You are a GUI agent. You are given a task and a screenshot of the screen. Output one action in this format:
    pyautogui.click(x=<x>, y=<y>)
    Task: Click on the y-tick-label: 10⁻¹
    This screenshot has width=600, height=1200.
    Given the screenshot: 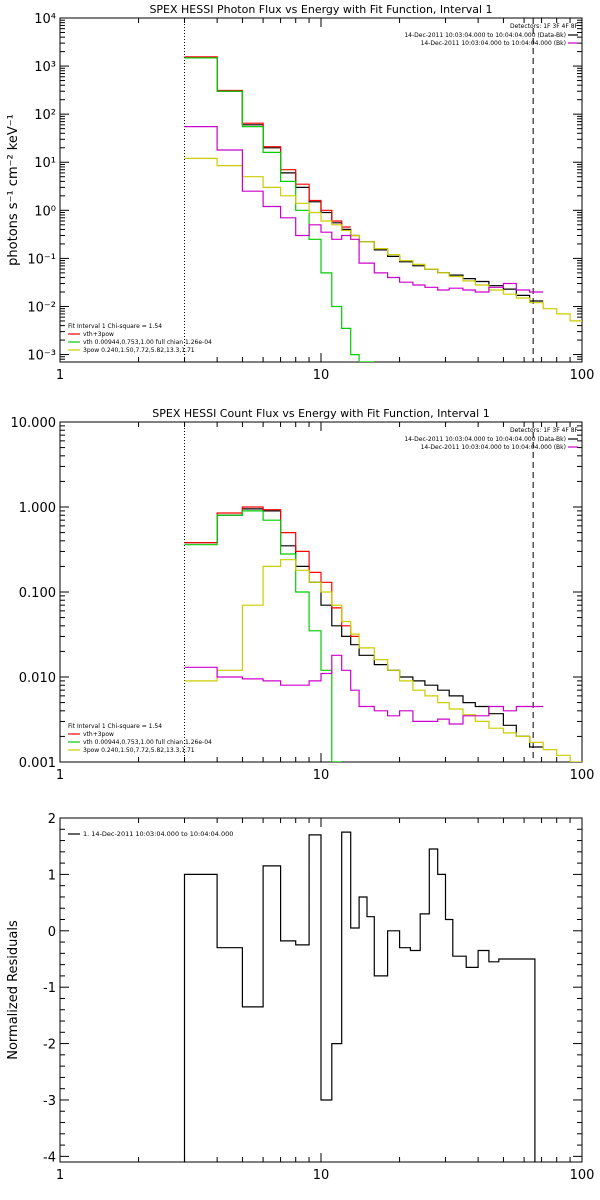 What is the action you would take?
    pyautogui.click(x=41, y=259)
    